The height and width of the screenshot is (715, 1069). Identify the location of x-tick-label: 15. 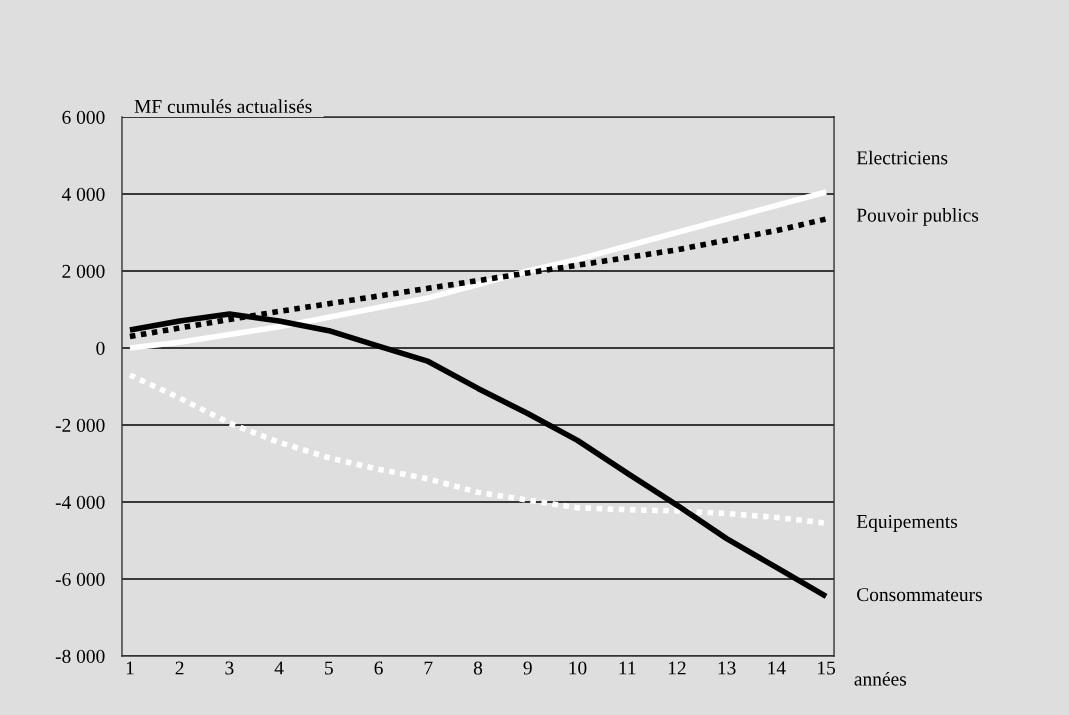
(827, 668).